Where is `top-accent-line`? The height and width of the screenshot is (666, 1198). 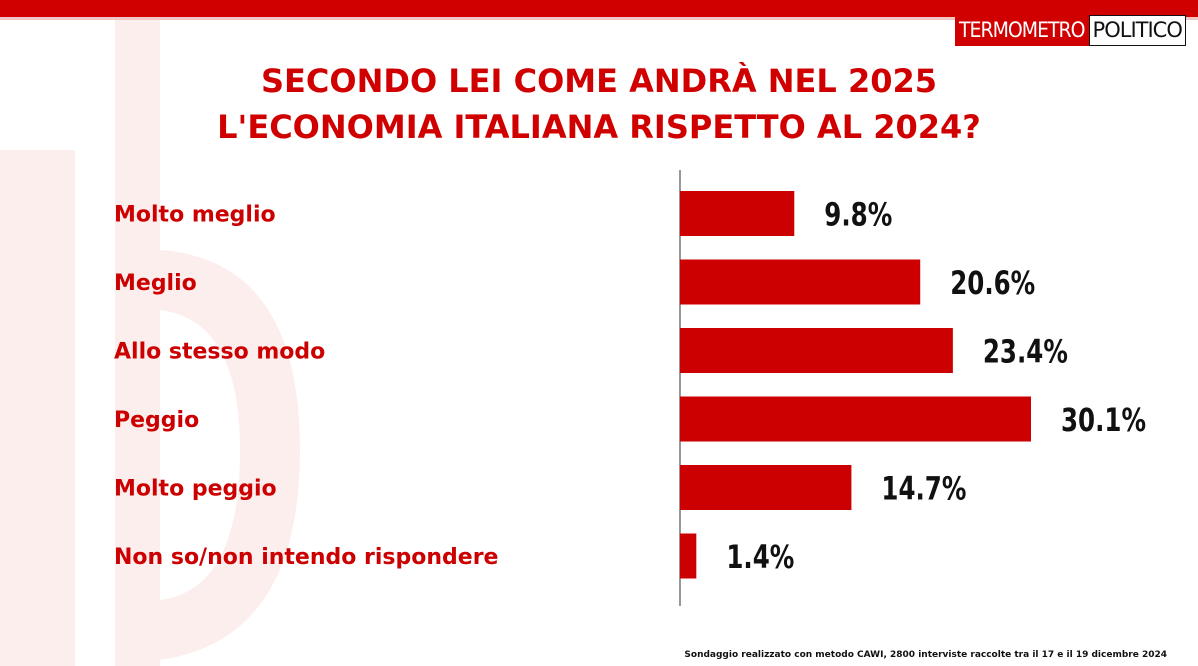
top-accent-line is located at coordinates (599, 18).